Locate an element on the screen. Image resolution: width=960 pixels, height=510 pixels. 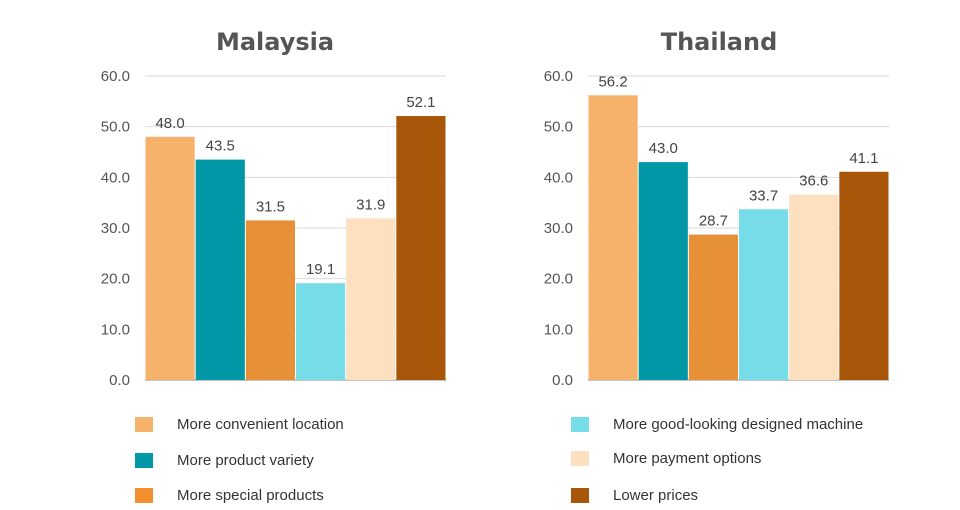
legend-item-convenient-location: More convenient location is located at coordinates (239, 424).